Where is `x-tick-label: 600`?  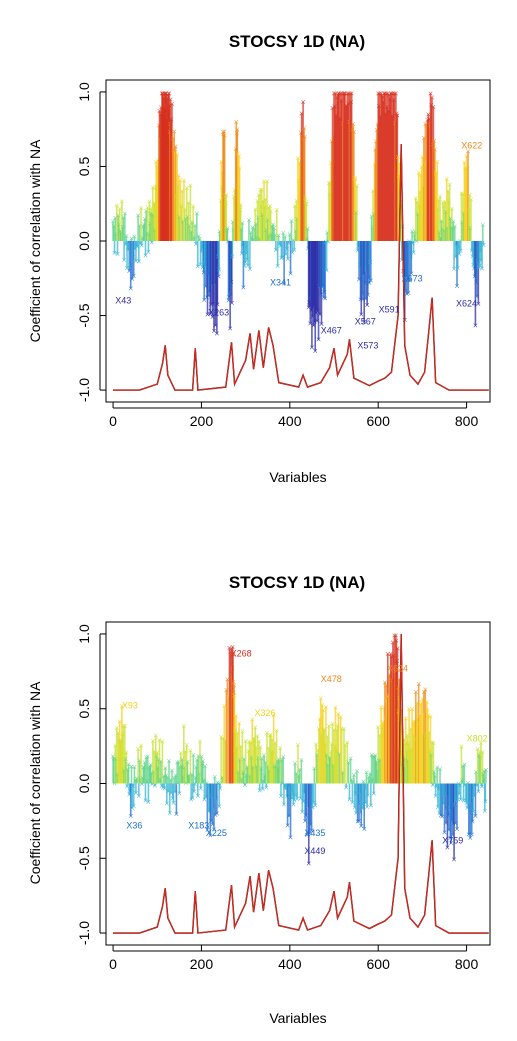 x-tick-label: 600 is located at coordinates (379, 964).